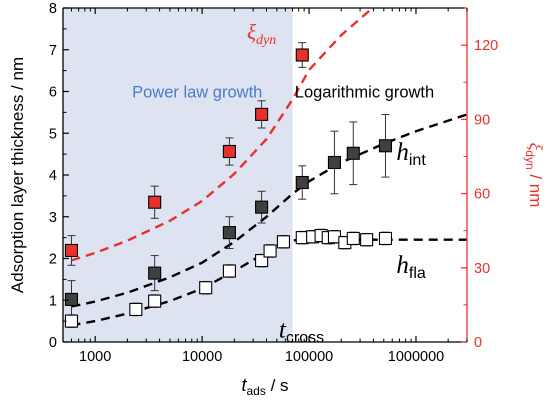 The image size is (550, 401). I want to click on t-cross-label: tcross, so click(301, 331).